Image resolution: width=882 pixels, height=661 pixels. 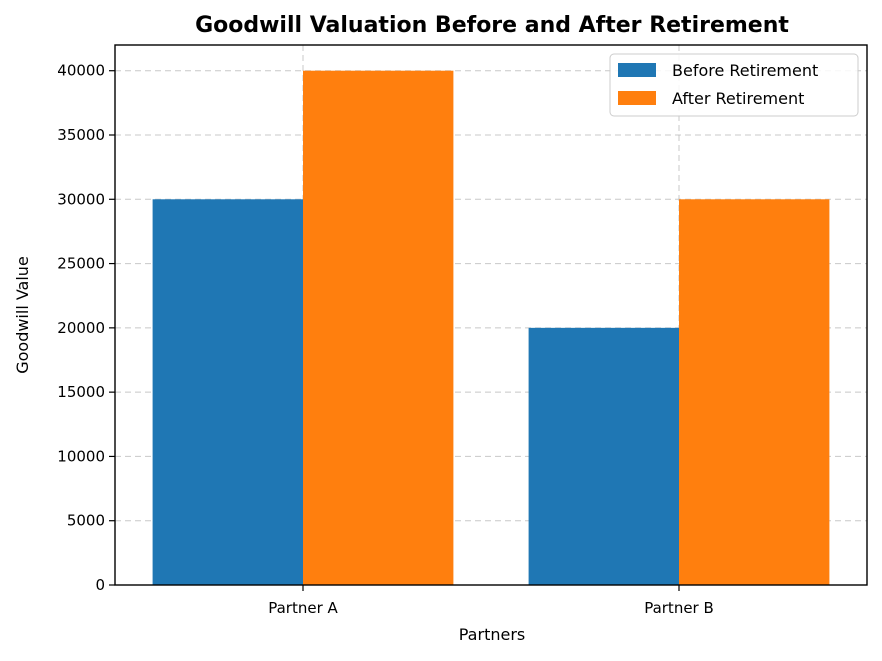 What do you see at coordinates (227, 392) in the screenshot?
I see `bar-before-retirement-partner-a` at bounding box center [227, 392].